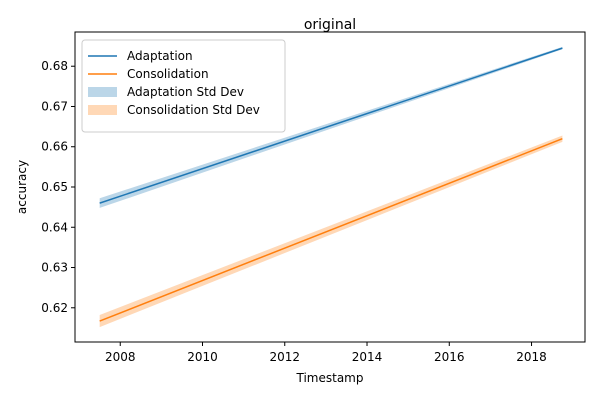 Image resolution: width=600 pixels, height=400 pixels. I want to click on legend-label-consolidation: Consolidation, so click(168, 74).